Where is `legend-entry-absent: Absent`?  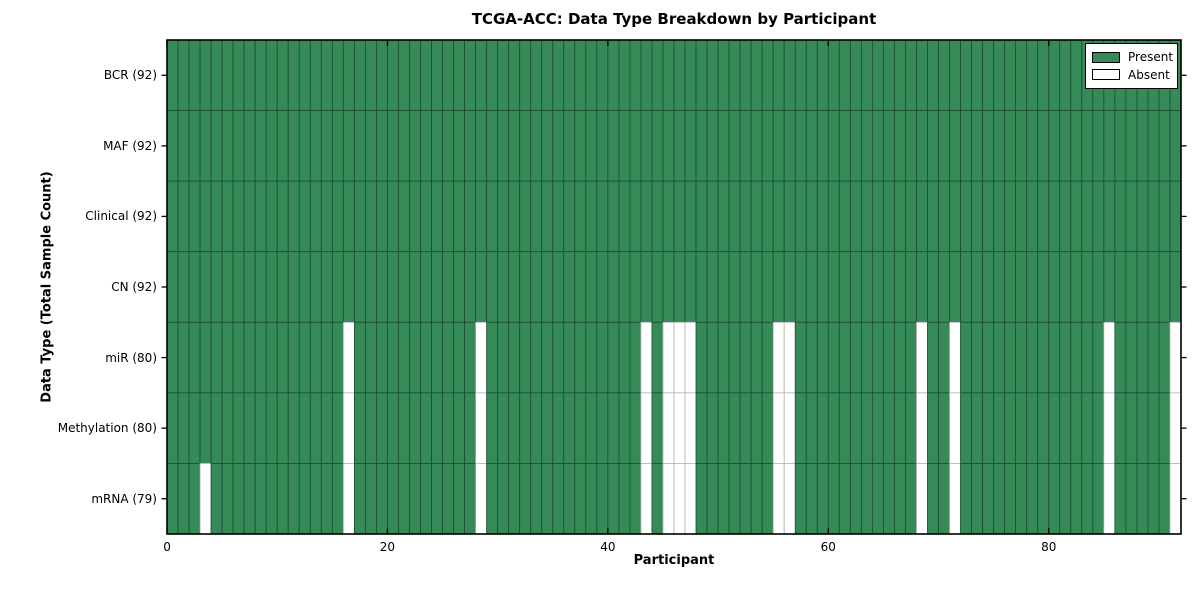
legend-entry-absent: Absent is located at coordinates (1131, 75).